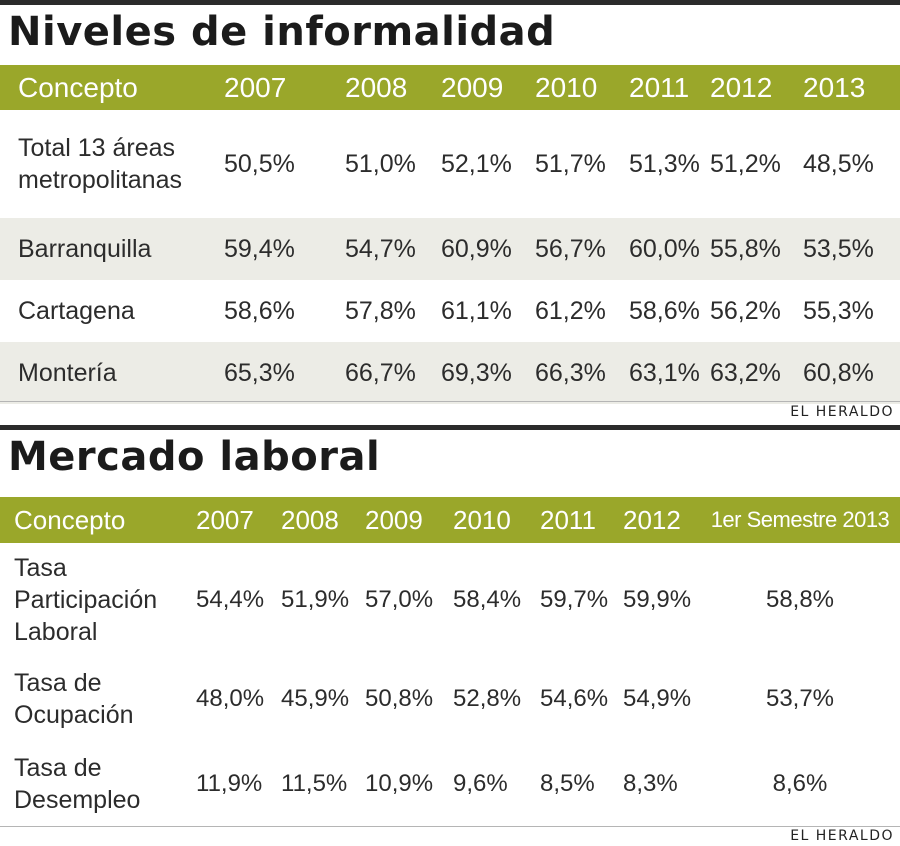 This screenshot has width=900, height=846. What do you see at coordinates (570, 163) in the screenshot?
I see `cell-value: 51,7%` at bounding box center [570, 163].